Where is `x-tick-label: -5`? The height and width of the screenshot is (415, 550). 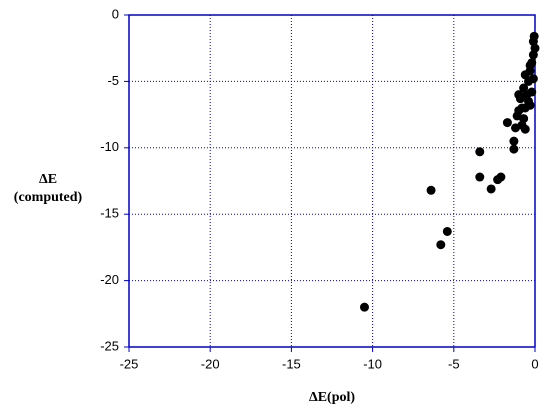 x-tick-label: -5 is located at coordinates (454, 363).